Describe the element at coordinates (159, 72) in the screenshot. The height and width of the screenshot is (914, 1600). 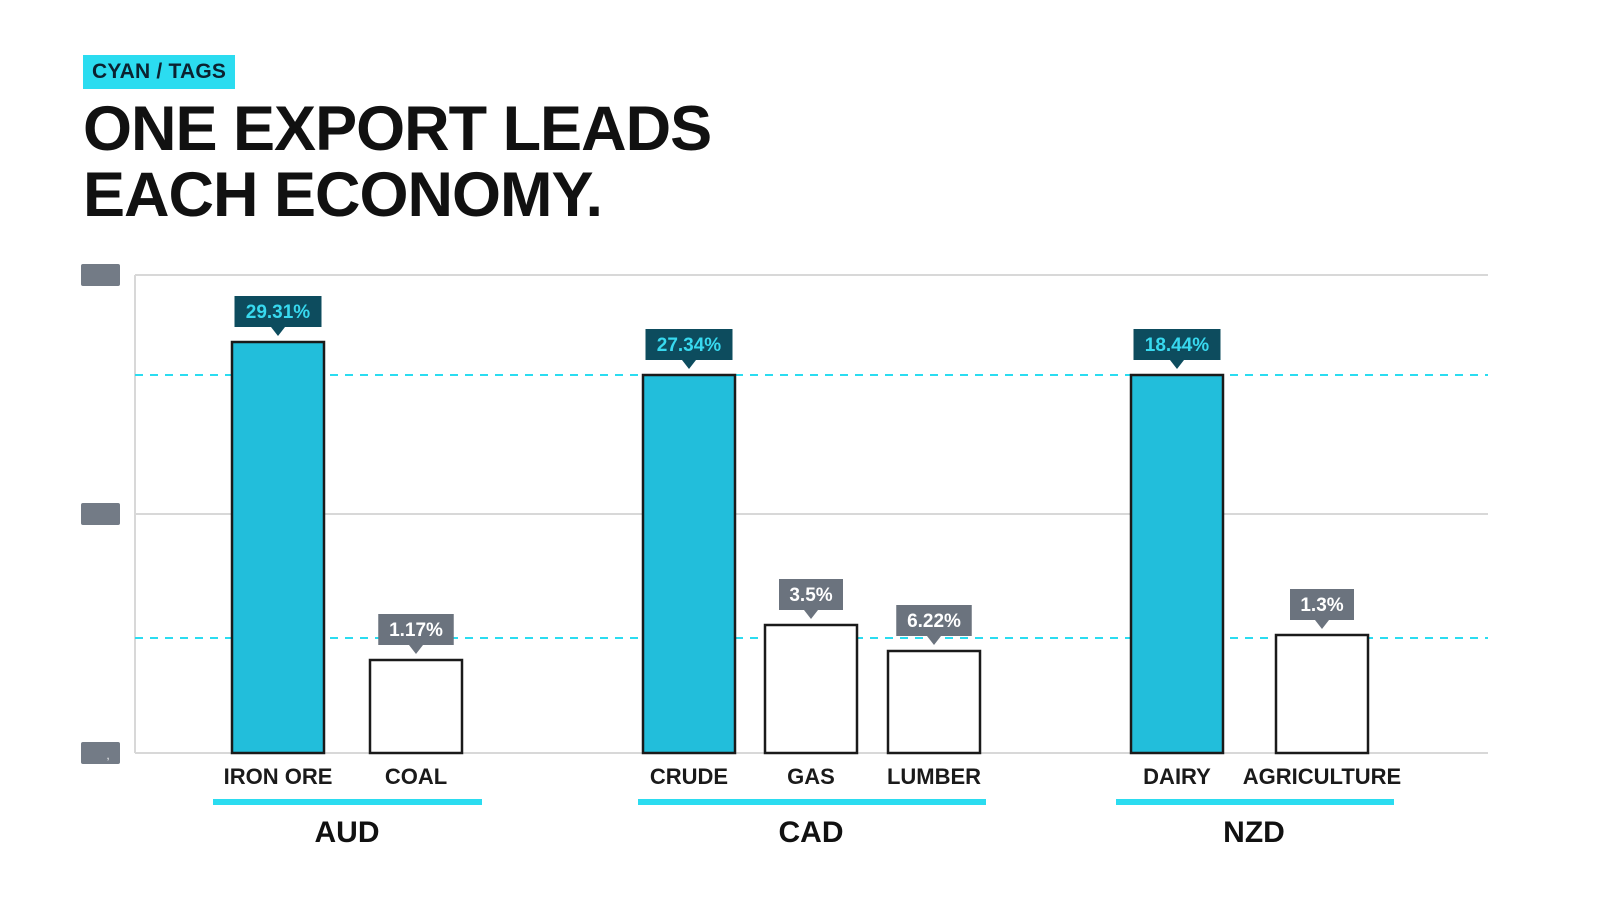
I see `category-tag: CYAN / TAGS` at that location.